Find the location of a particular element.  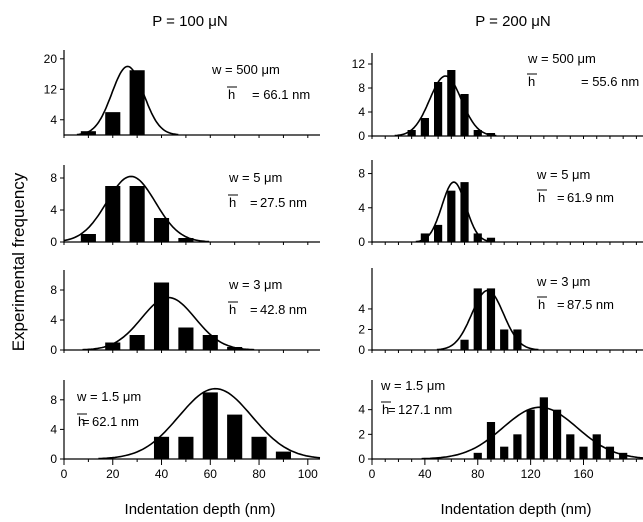

panel-P200-w3: 0 2 4 w = 3 μm h 87.5 nm= is located at coordinates (500, 312).